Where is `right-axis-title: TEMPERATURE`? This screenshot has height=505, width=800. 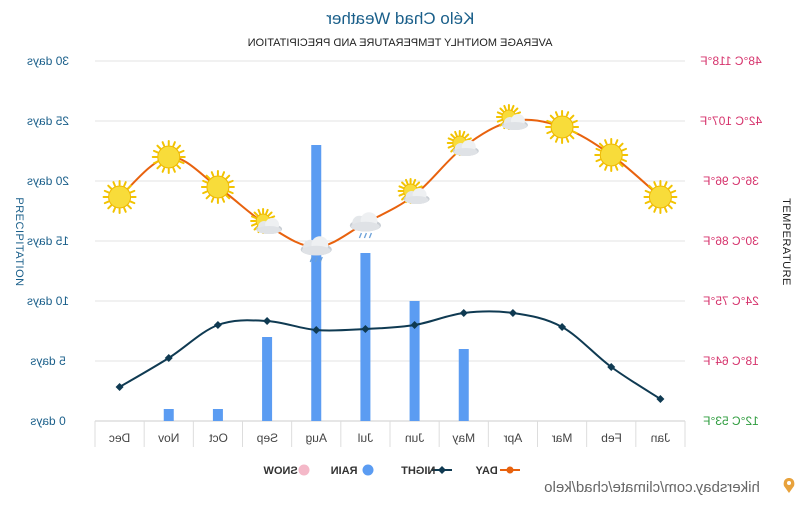
right-axis-title: TEMPERATURE is located at coordinates (786, 242).